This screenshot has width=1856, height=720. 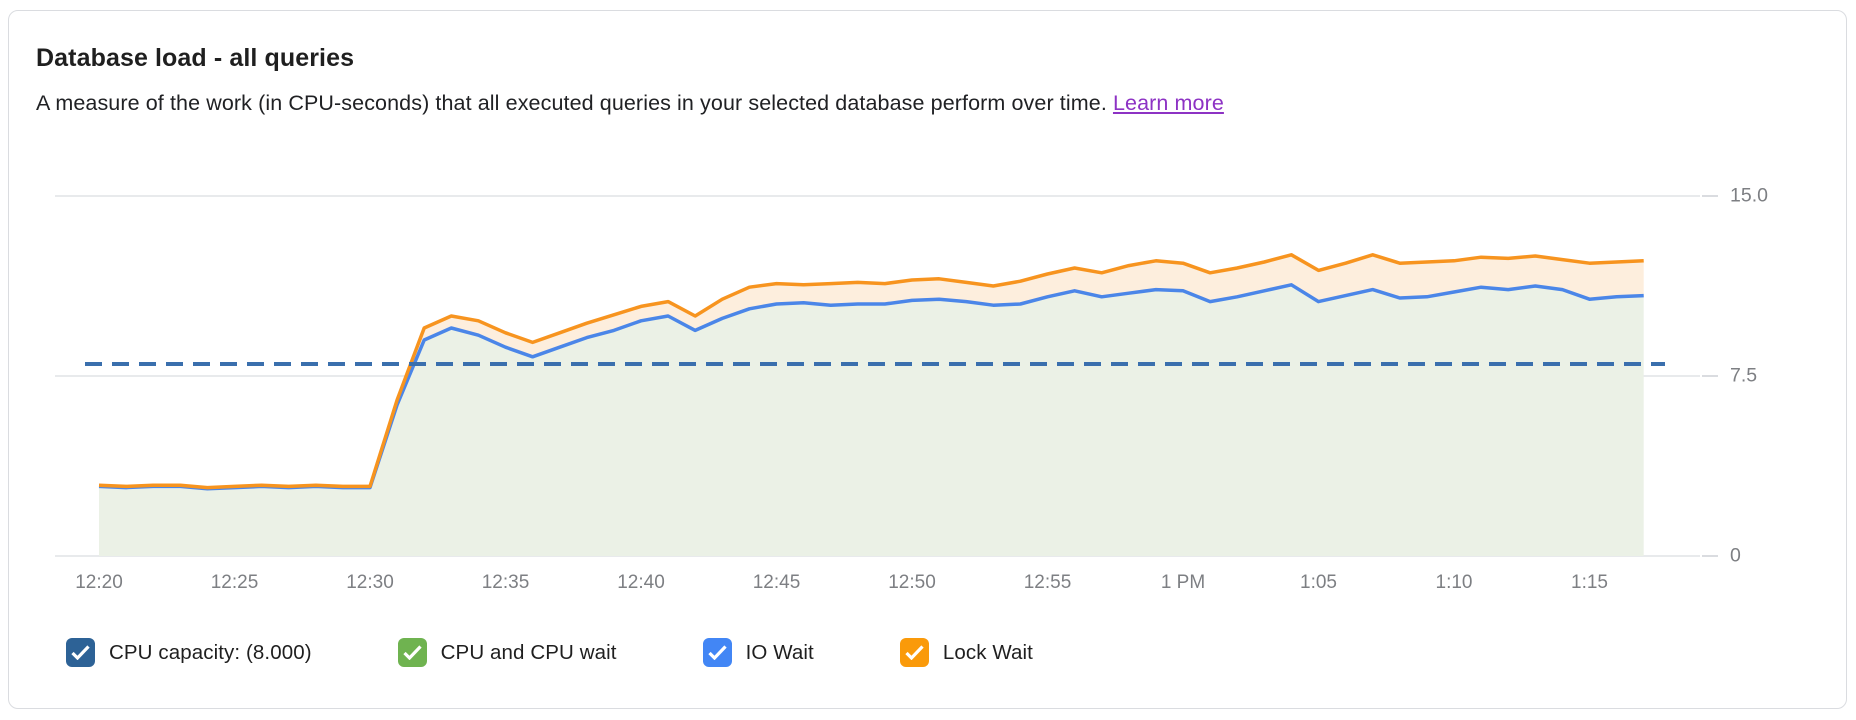 What do you see at coordinates (779, 652) in the screenshot?
I see `legend-label: IO Wait` at bounding box center [779, 652].